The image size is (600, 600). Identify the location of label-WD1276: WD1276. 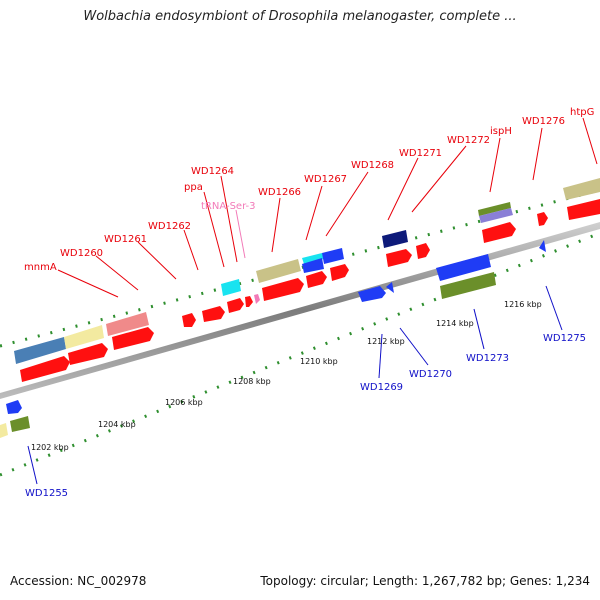
(543, 121).